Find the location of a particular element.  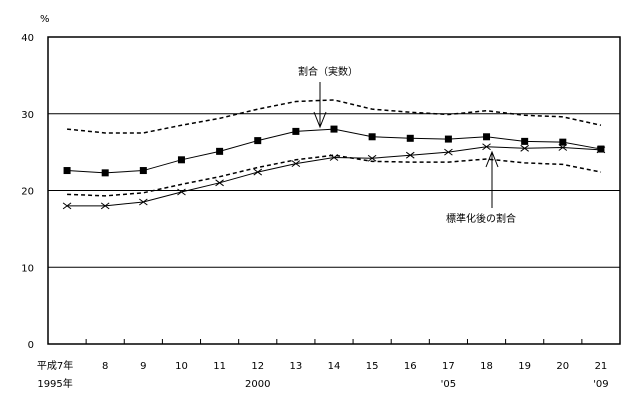

series-line-lower-bound is located at coordinates (334, 175).